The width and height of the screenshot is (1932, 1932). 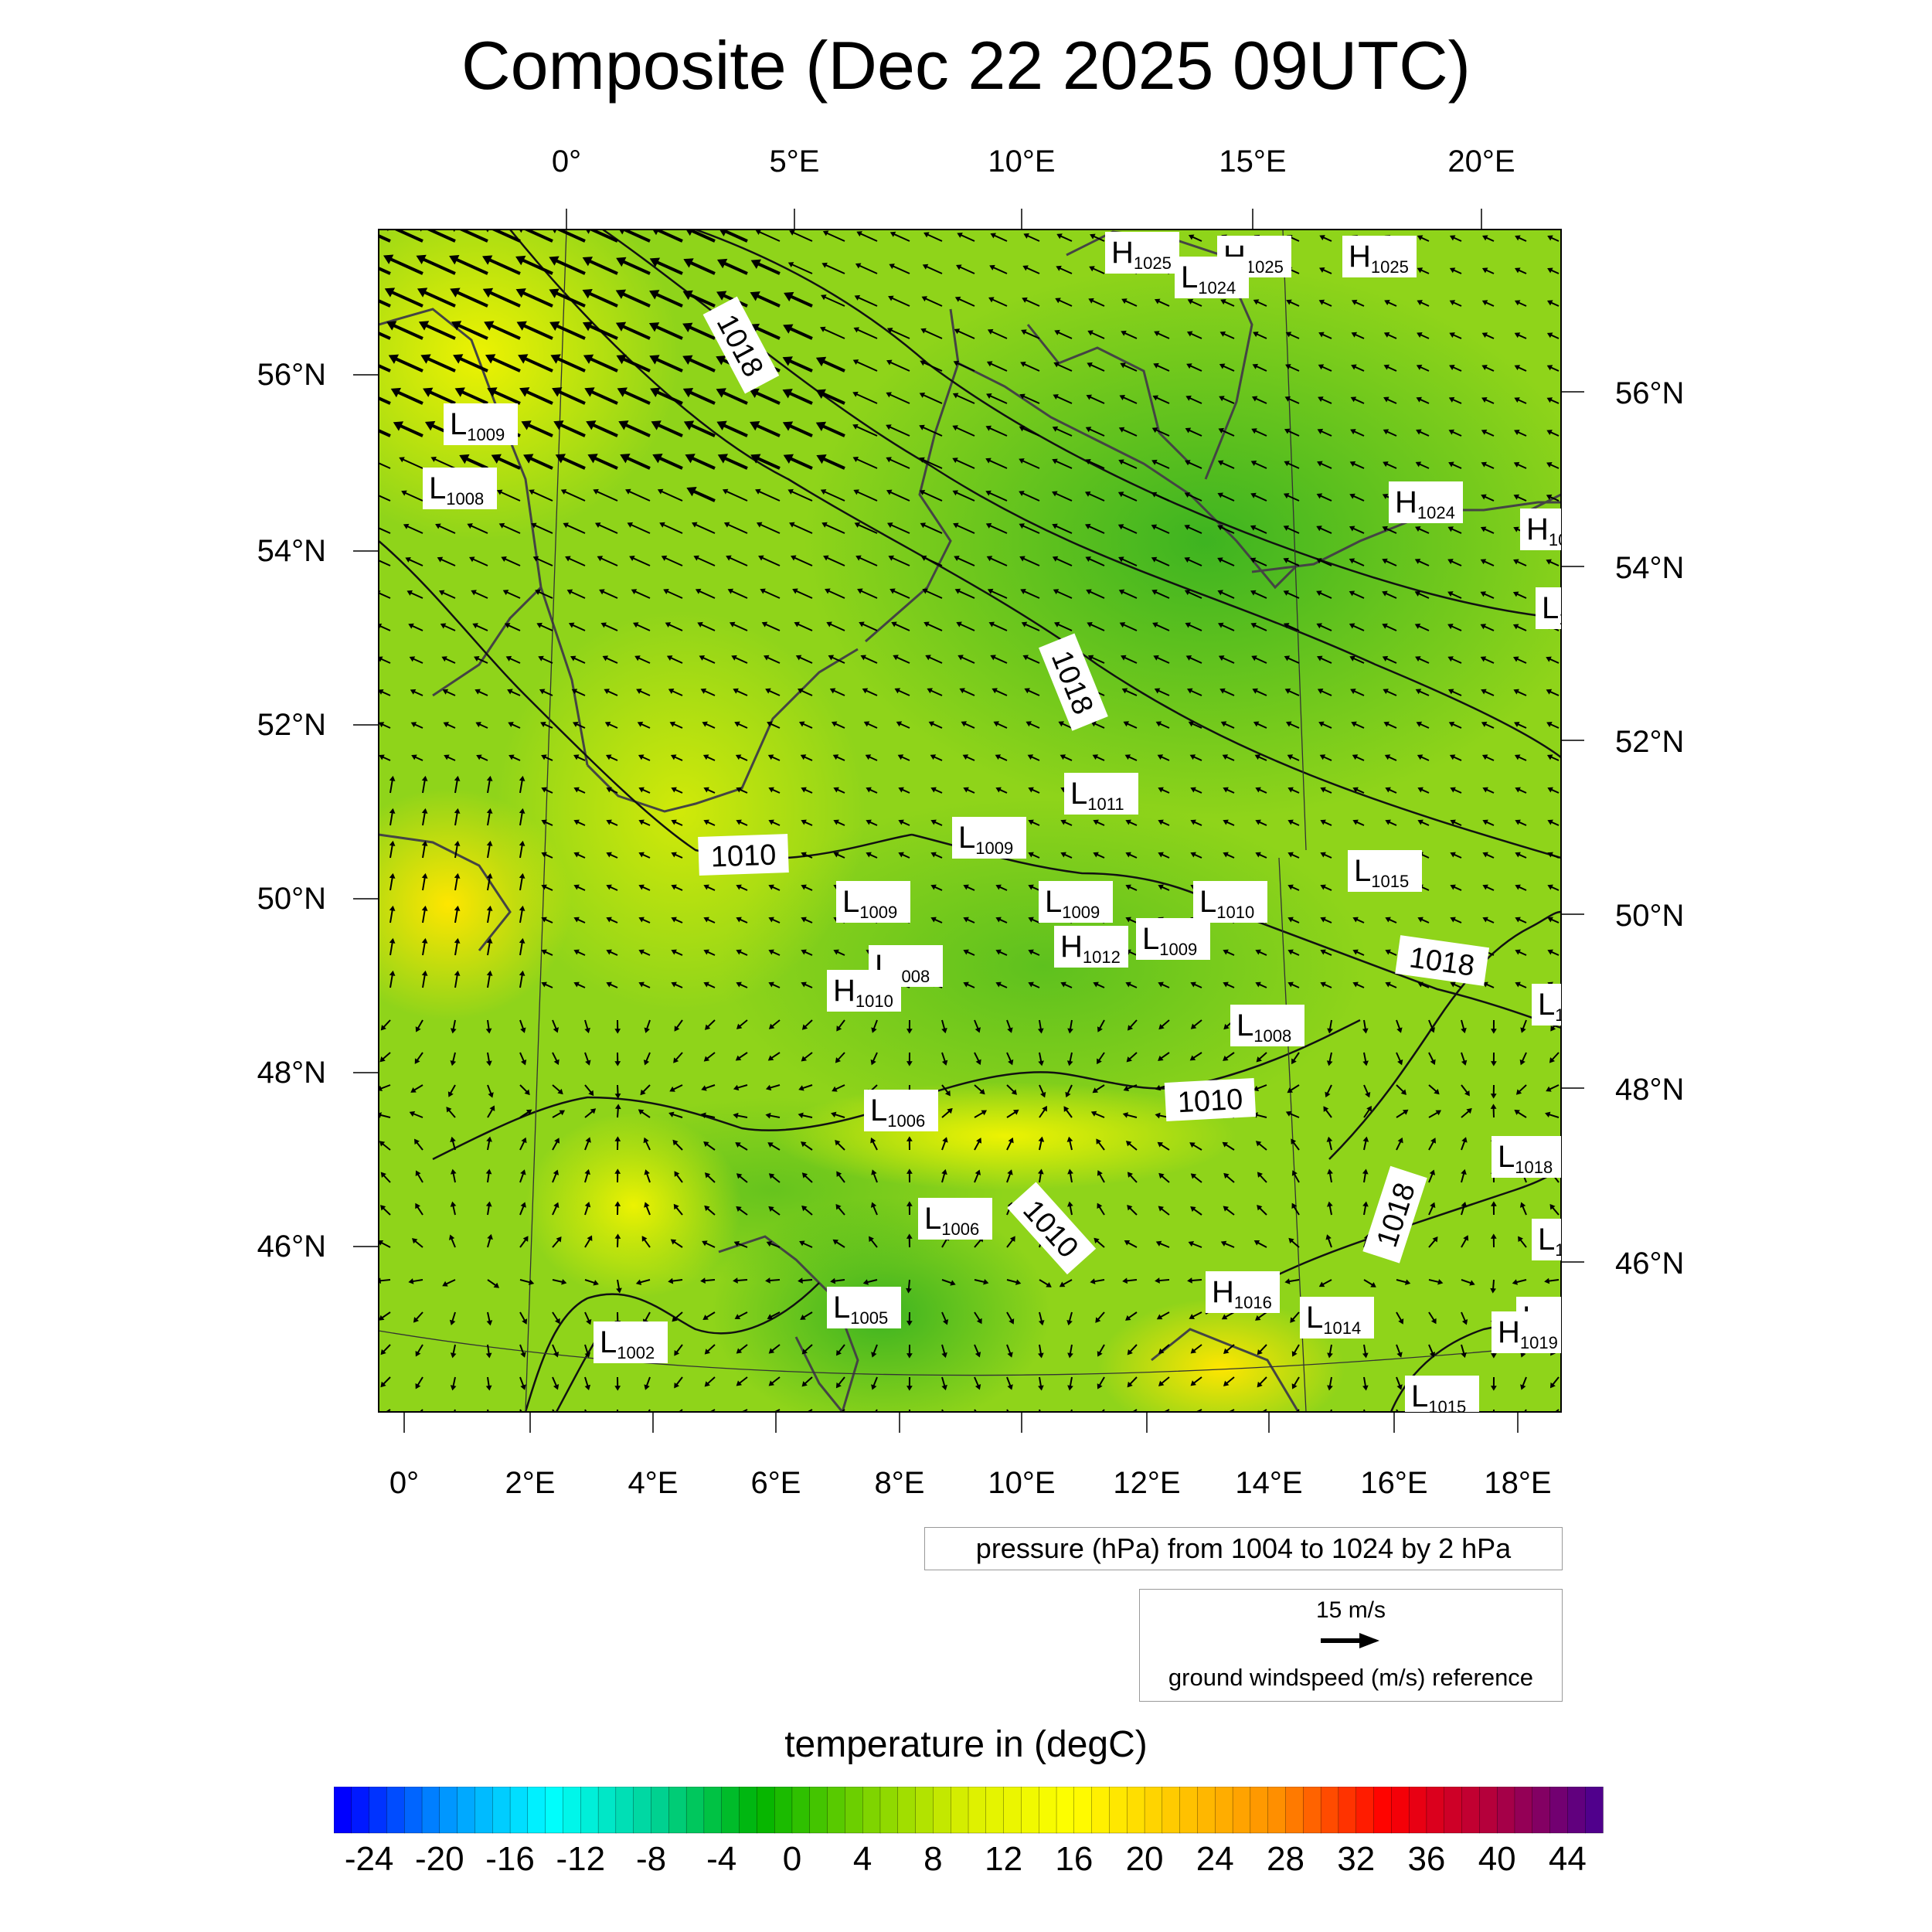 I want to click on low-pressure-label: L1009, so click(x=873, y=902).